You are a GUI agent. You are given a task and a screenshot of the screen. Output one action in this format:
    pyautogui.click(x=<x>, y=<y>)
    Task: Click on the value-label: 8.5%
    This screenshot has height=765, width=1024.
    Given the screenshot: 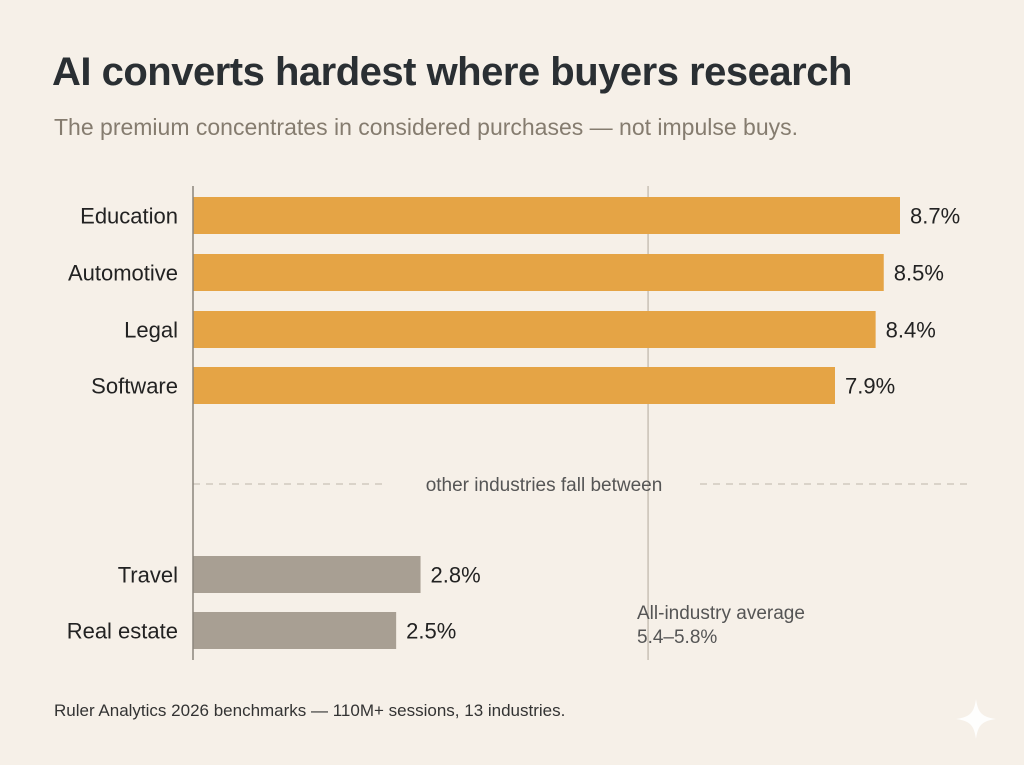 What is the action you would take?
    pyautogui.click(x=919, y=273)
    